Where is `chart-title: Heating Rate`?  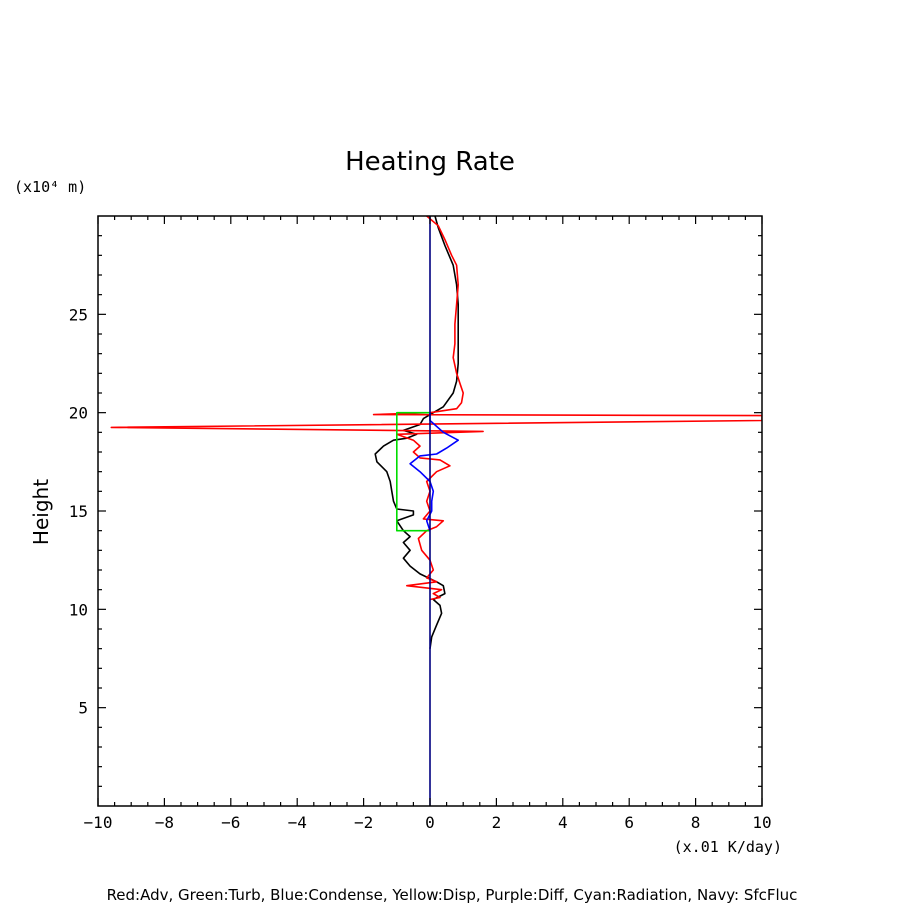 chart-title: Heating Rate is located at coordinates (430, 162).